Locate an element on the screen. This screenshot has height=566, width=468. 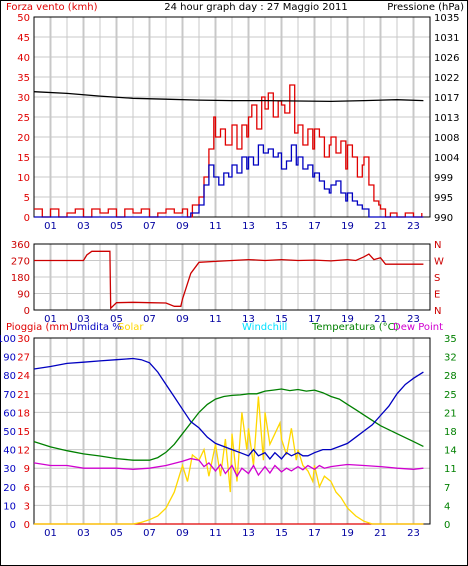
temperature-tick-label: 21 is located at coordinates (450, 413).